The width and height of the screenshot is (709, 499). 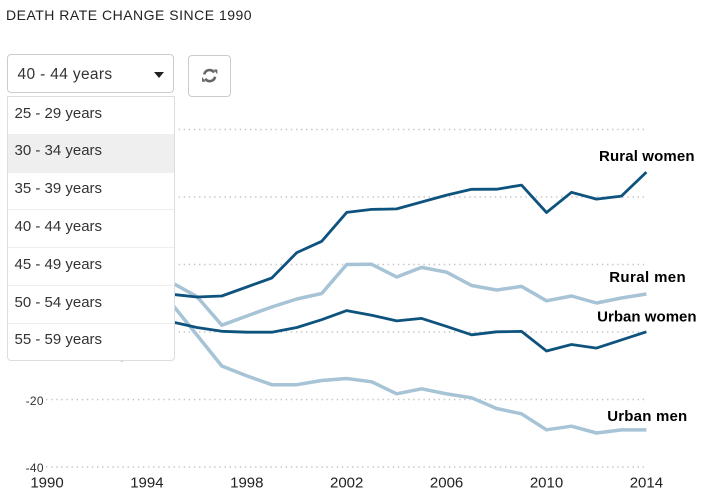 I want to click on svg-text: 2006, so click(x=446, y=483).